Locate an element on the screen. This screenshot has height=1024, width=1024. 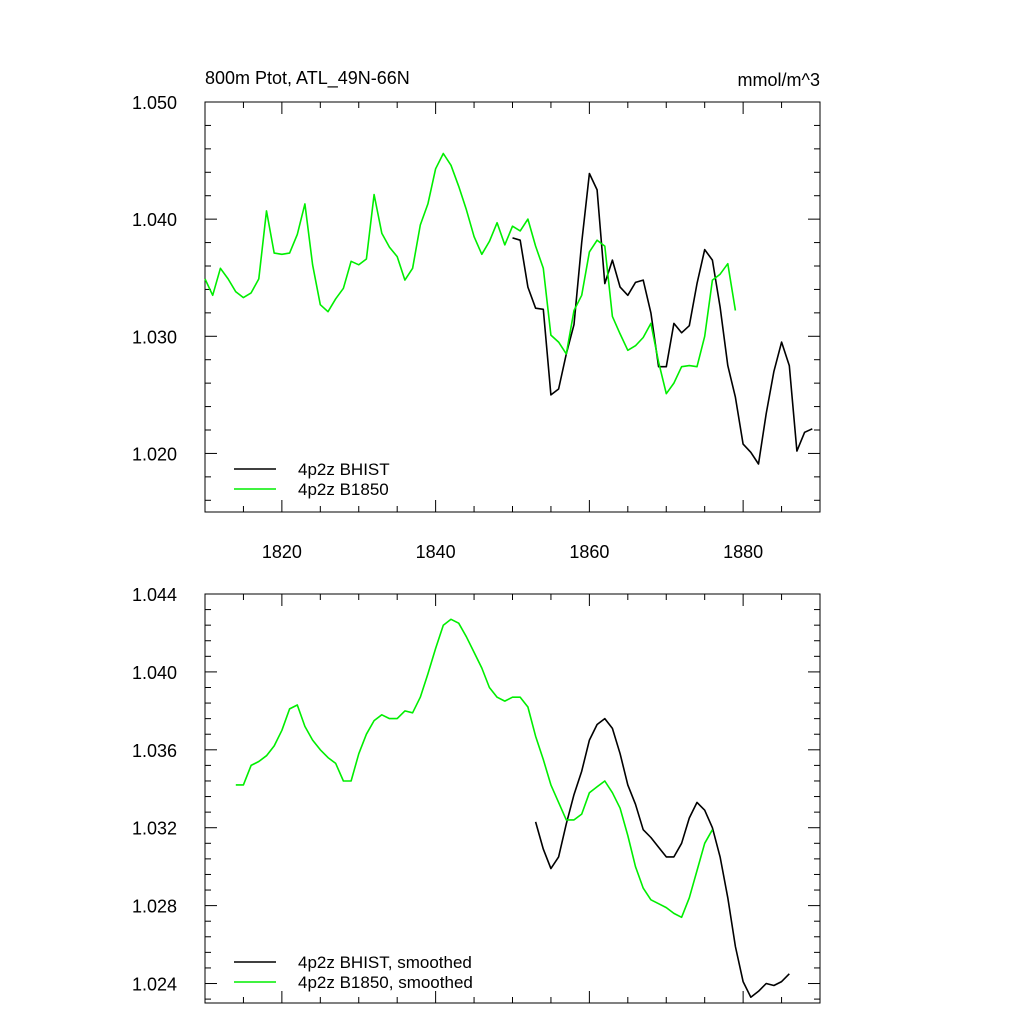
y-tick-label: 1.020 is located at coordinates (154, 454).